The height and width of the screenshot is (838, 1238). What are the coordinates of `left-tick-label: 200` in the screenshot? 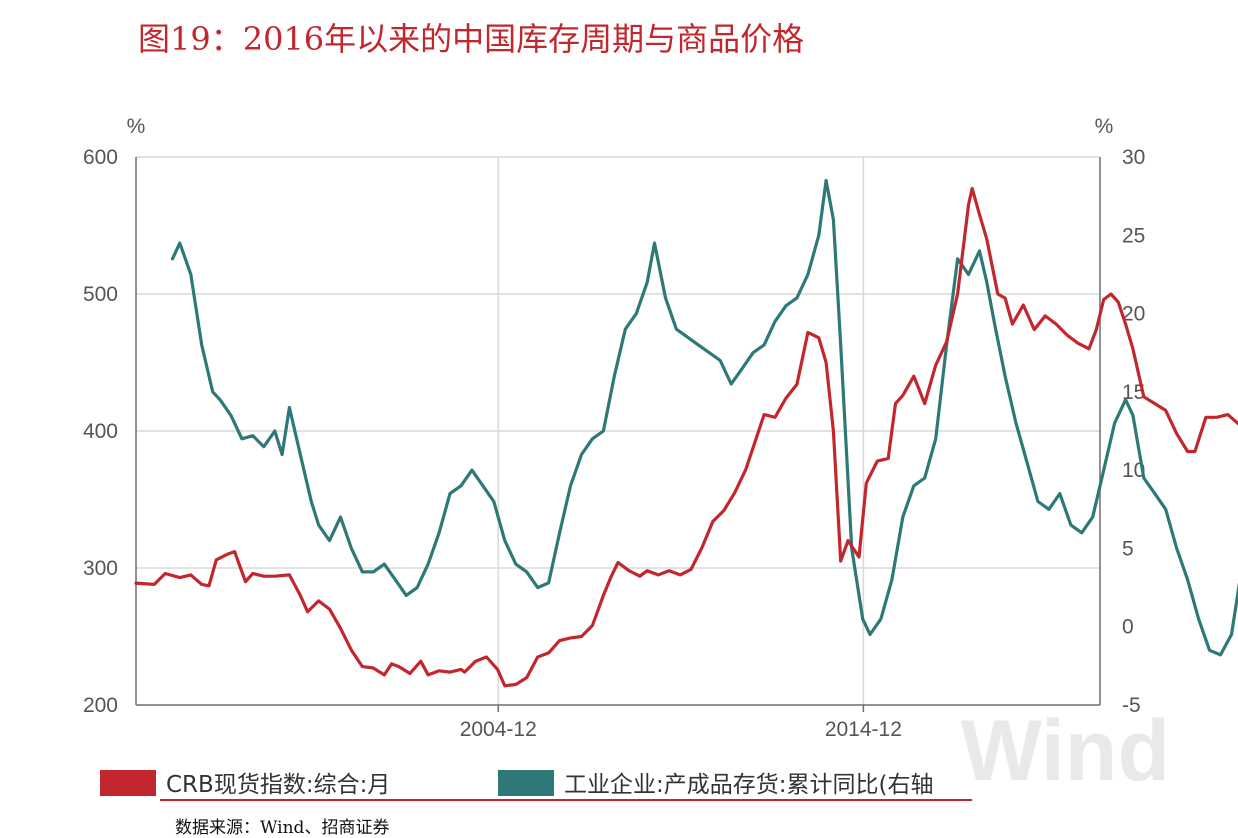 It's located at (100, 705).